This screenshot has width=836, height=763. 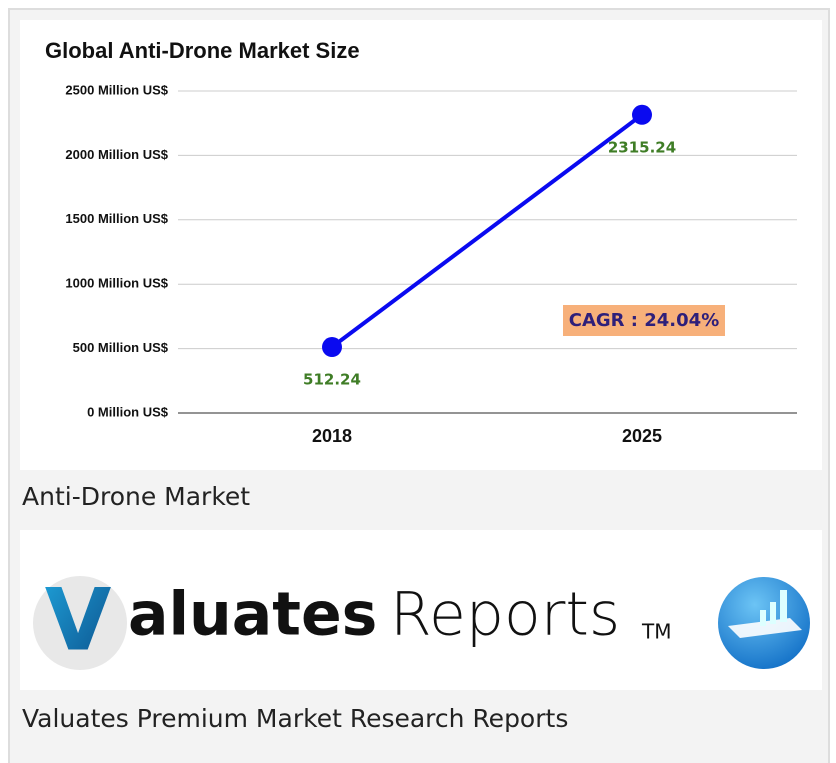 I want to click on x-tick-label: 2018, so click(x=332, y=436).